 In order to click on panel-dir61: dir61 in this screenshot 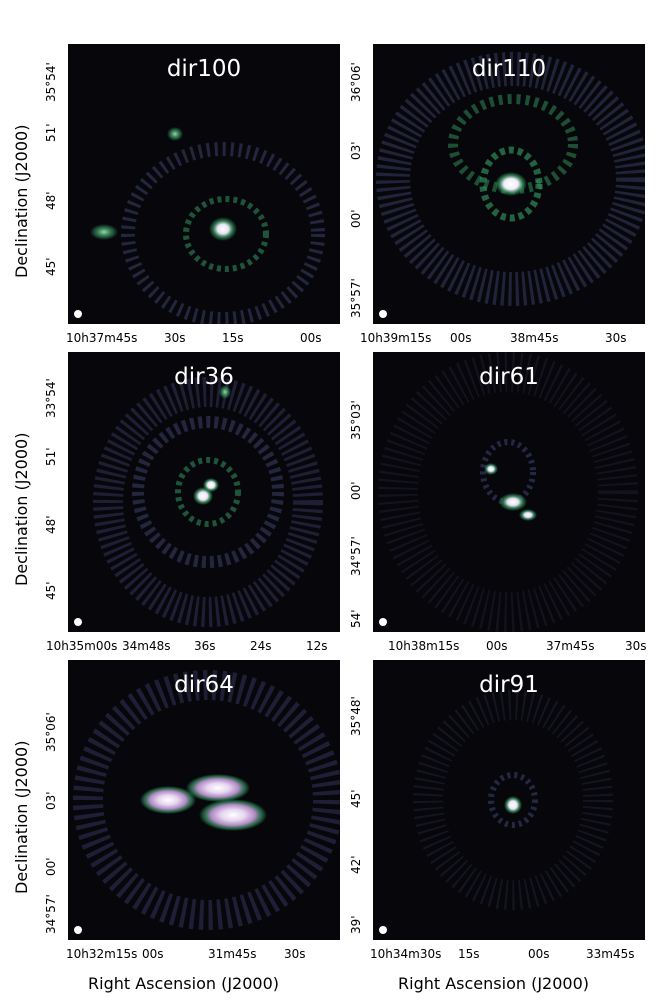, I will do `click(509, 492)`.